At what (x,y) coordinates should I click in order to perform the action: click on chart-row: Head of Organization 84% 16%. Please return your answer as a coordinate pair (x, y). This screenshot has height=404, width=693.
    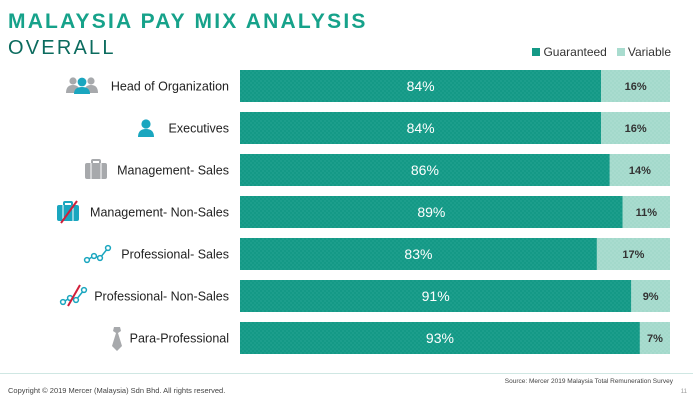
    Looking at the image, I should click on (368, 86).